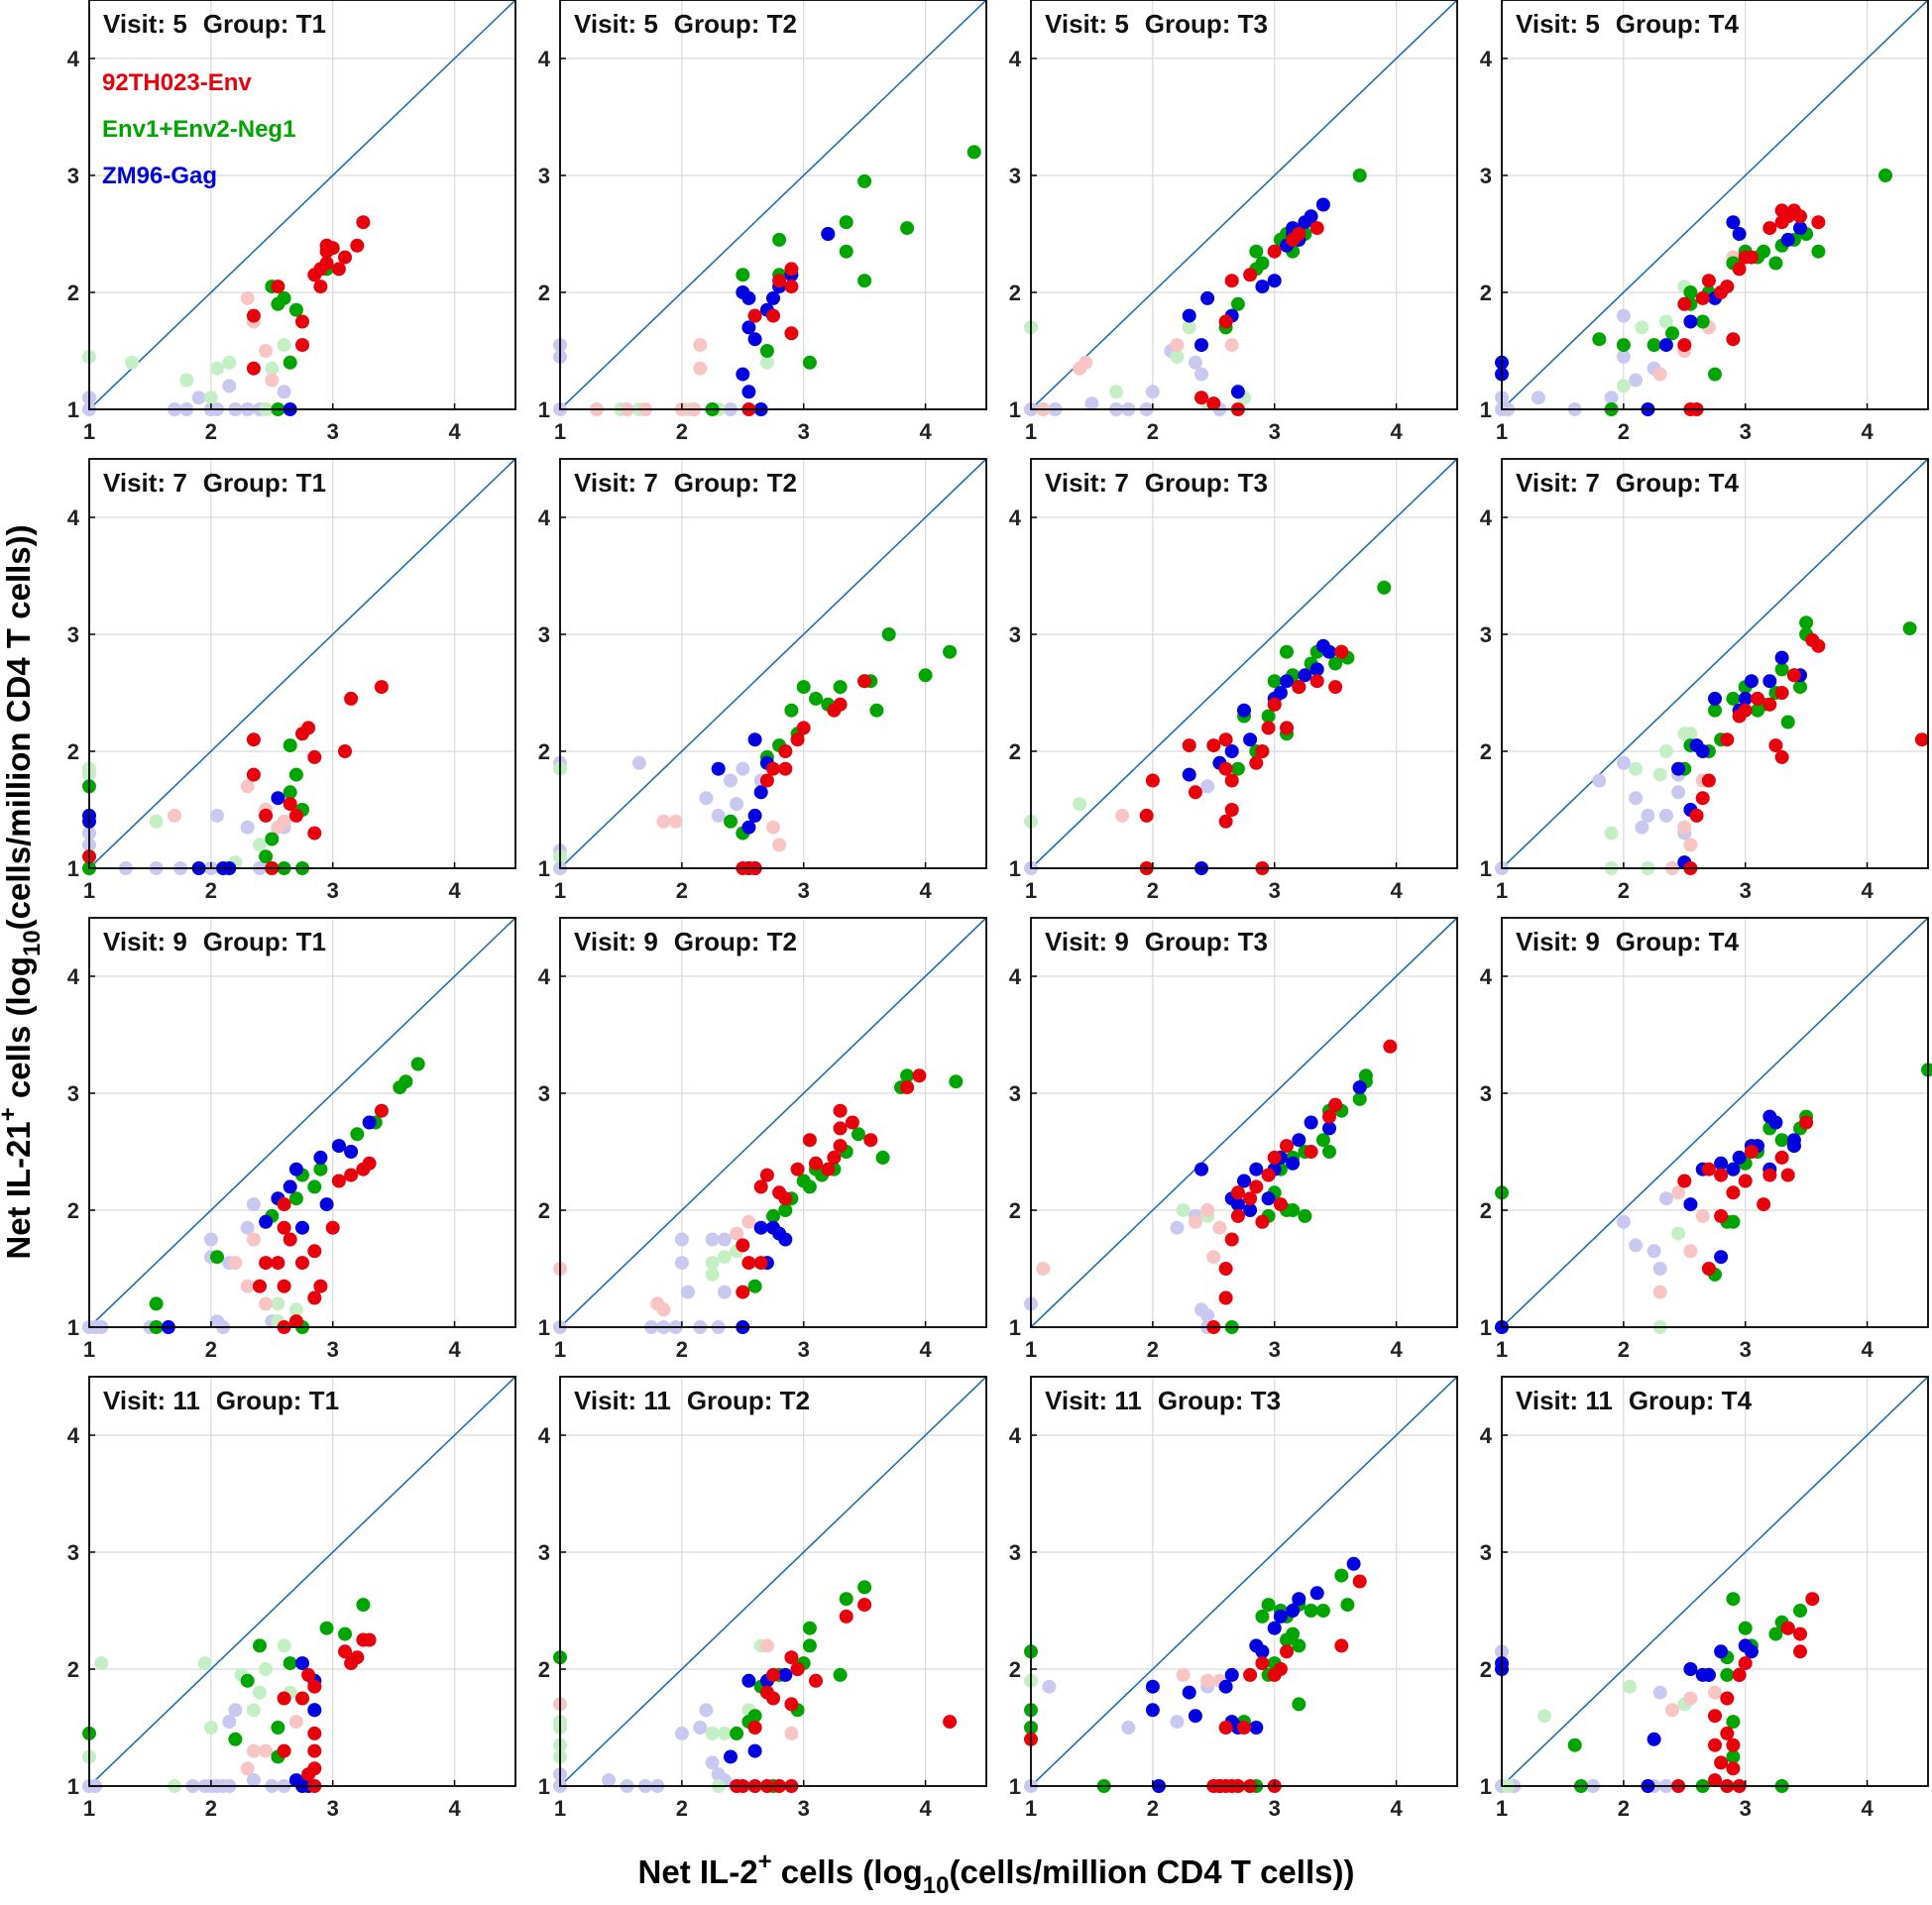 Image resolution: width=1932 pixels, height=1905 pixels. What do you see at coordinates (198, 130) in the screenshot?
I see `legend-entry-neg: Env1+Env2-Neg1` at bounding box center [198, 130].